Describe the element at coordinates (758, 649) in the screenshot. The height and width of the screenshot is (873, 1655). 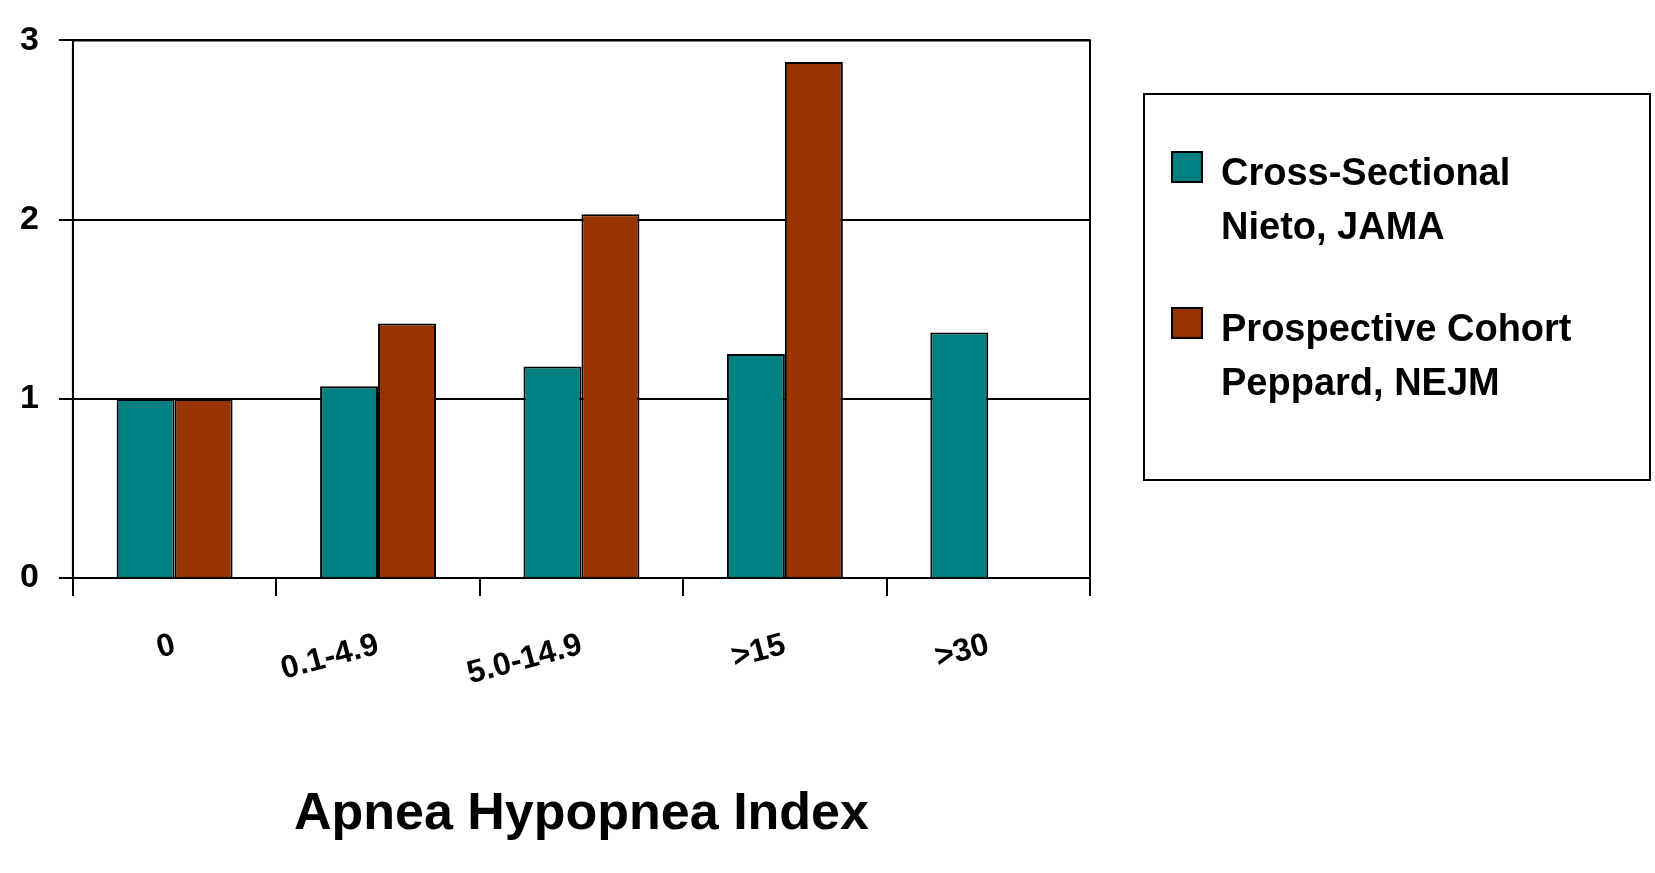
I see `x-tick-label: >15` at that location.